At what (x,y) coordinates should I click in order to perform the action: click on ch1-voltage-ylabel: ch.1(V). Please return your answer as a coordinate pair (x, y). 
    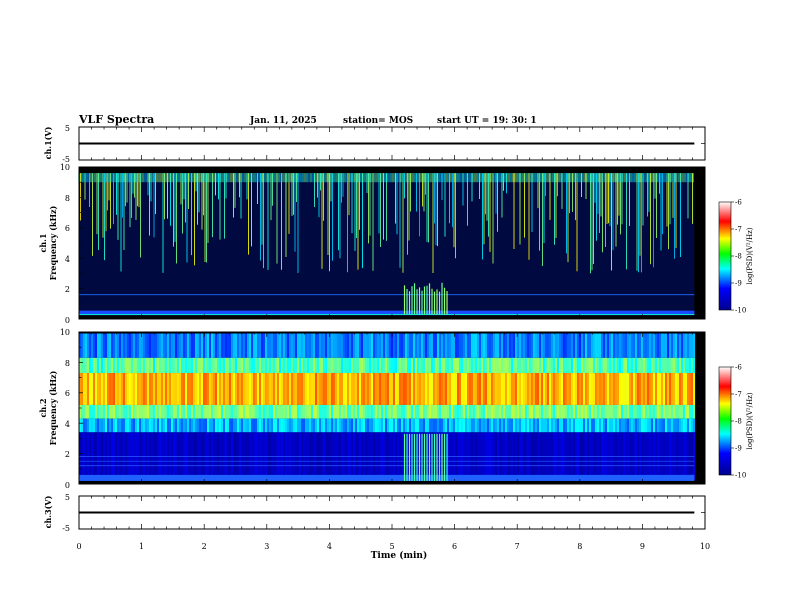
    Looking at the image, I should click on (48, 142).